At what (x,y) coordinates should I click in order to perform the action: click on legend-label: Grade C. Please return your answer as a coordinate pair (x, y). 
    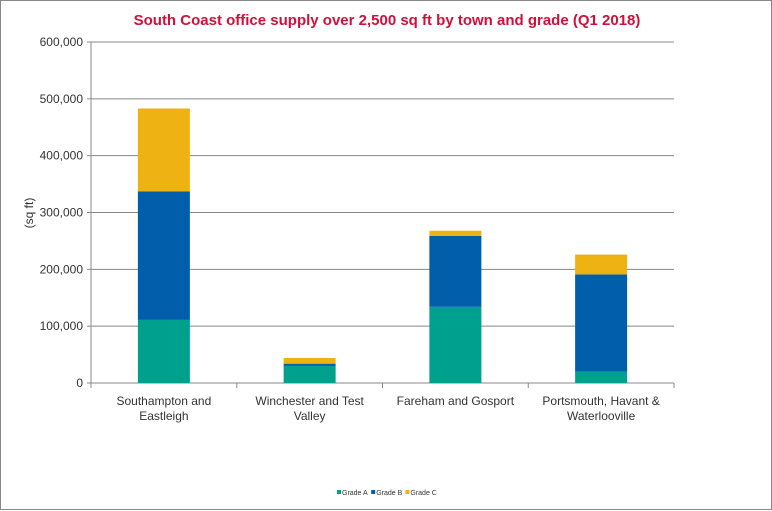
    Looking at the image, I should click on (423, 493).